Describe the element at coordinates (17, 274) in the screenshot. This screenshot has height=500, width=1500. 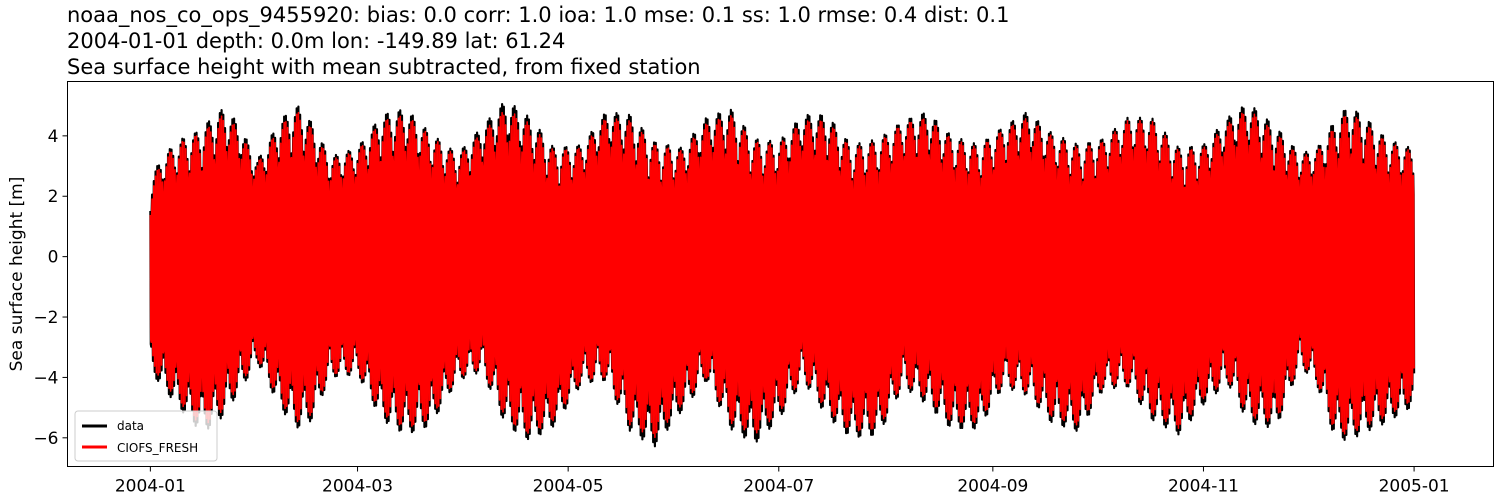
I see `y-axis-label: Sea surface height [m]` at that location.